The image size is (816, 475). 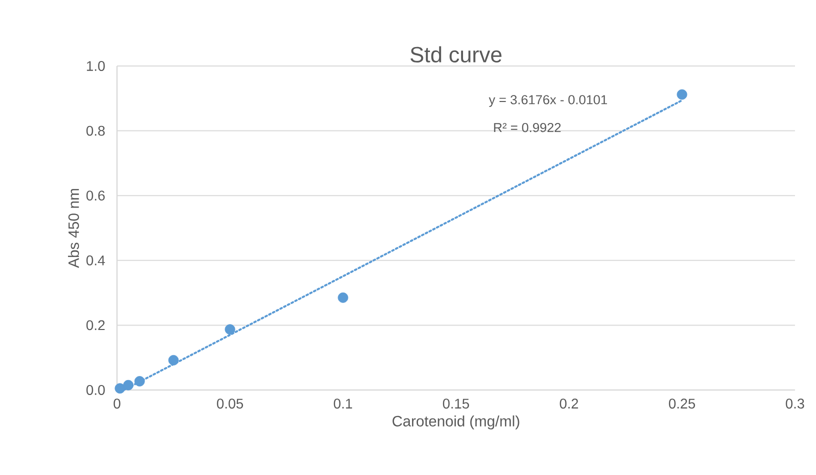 I want to click on chart-title: Std curve, so click(x=456, y=54).